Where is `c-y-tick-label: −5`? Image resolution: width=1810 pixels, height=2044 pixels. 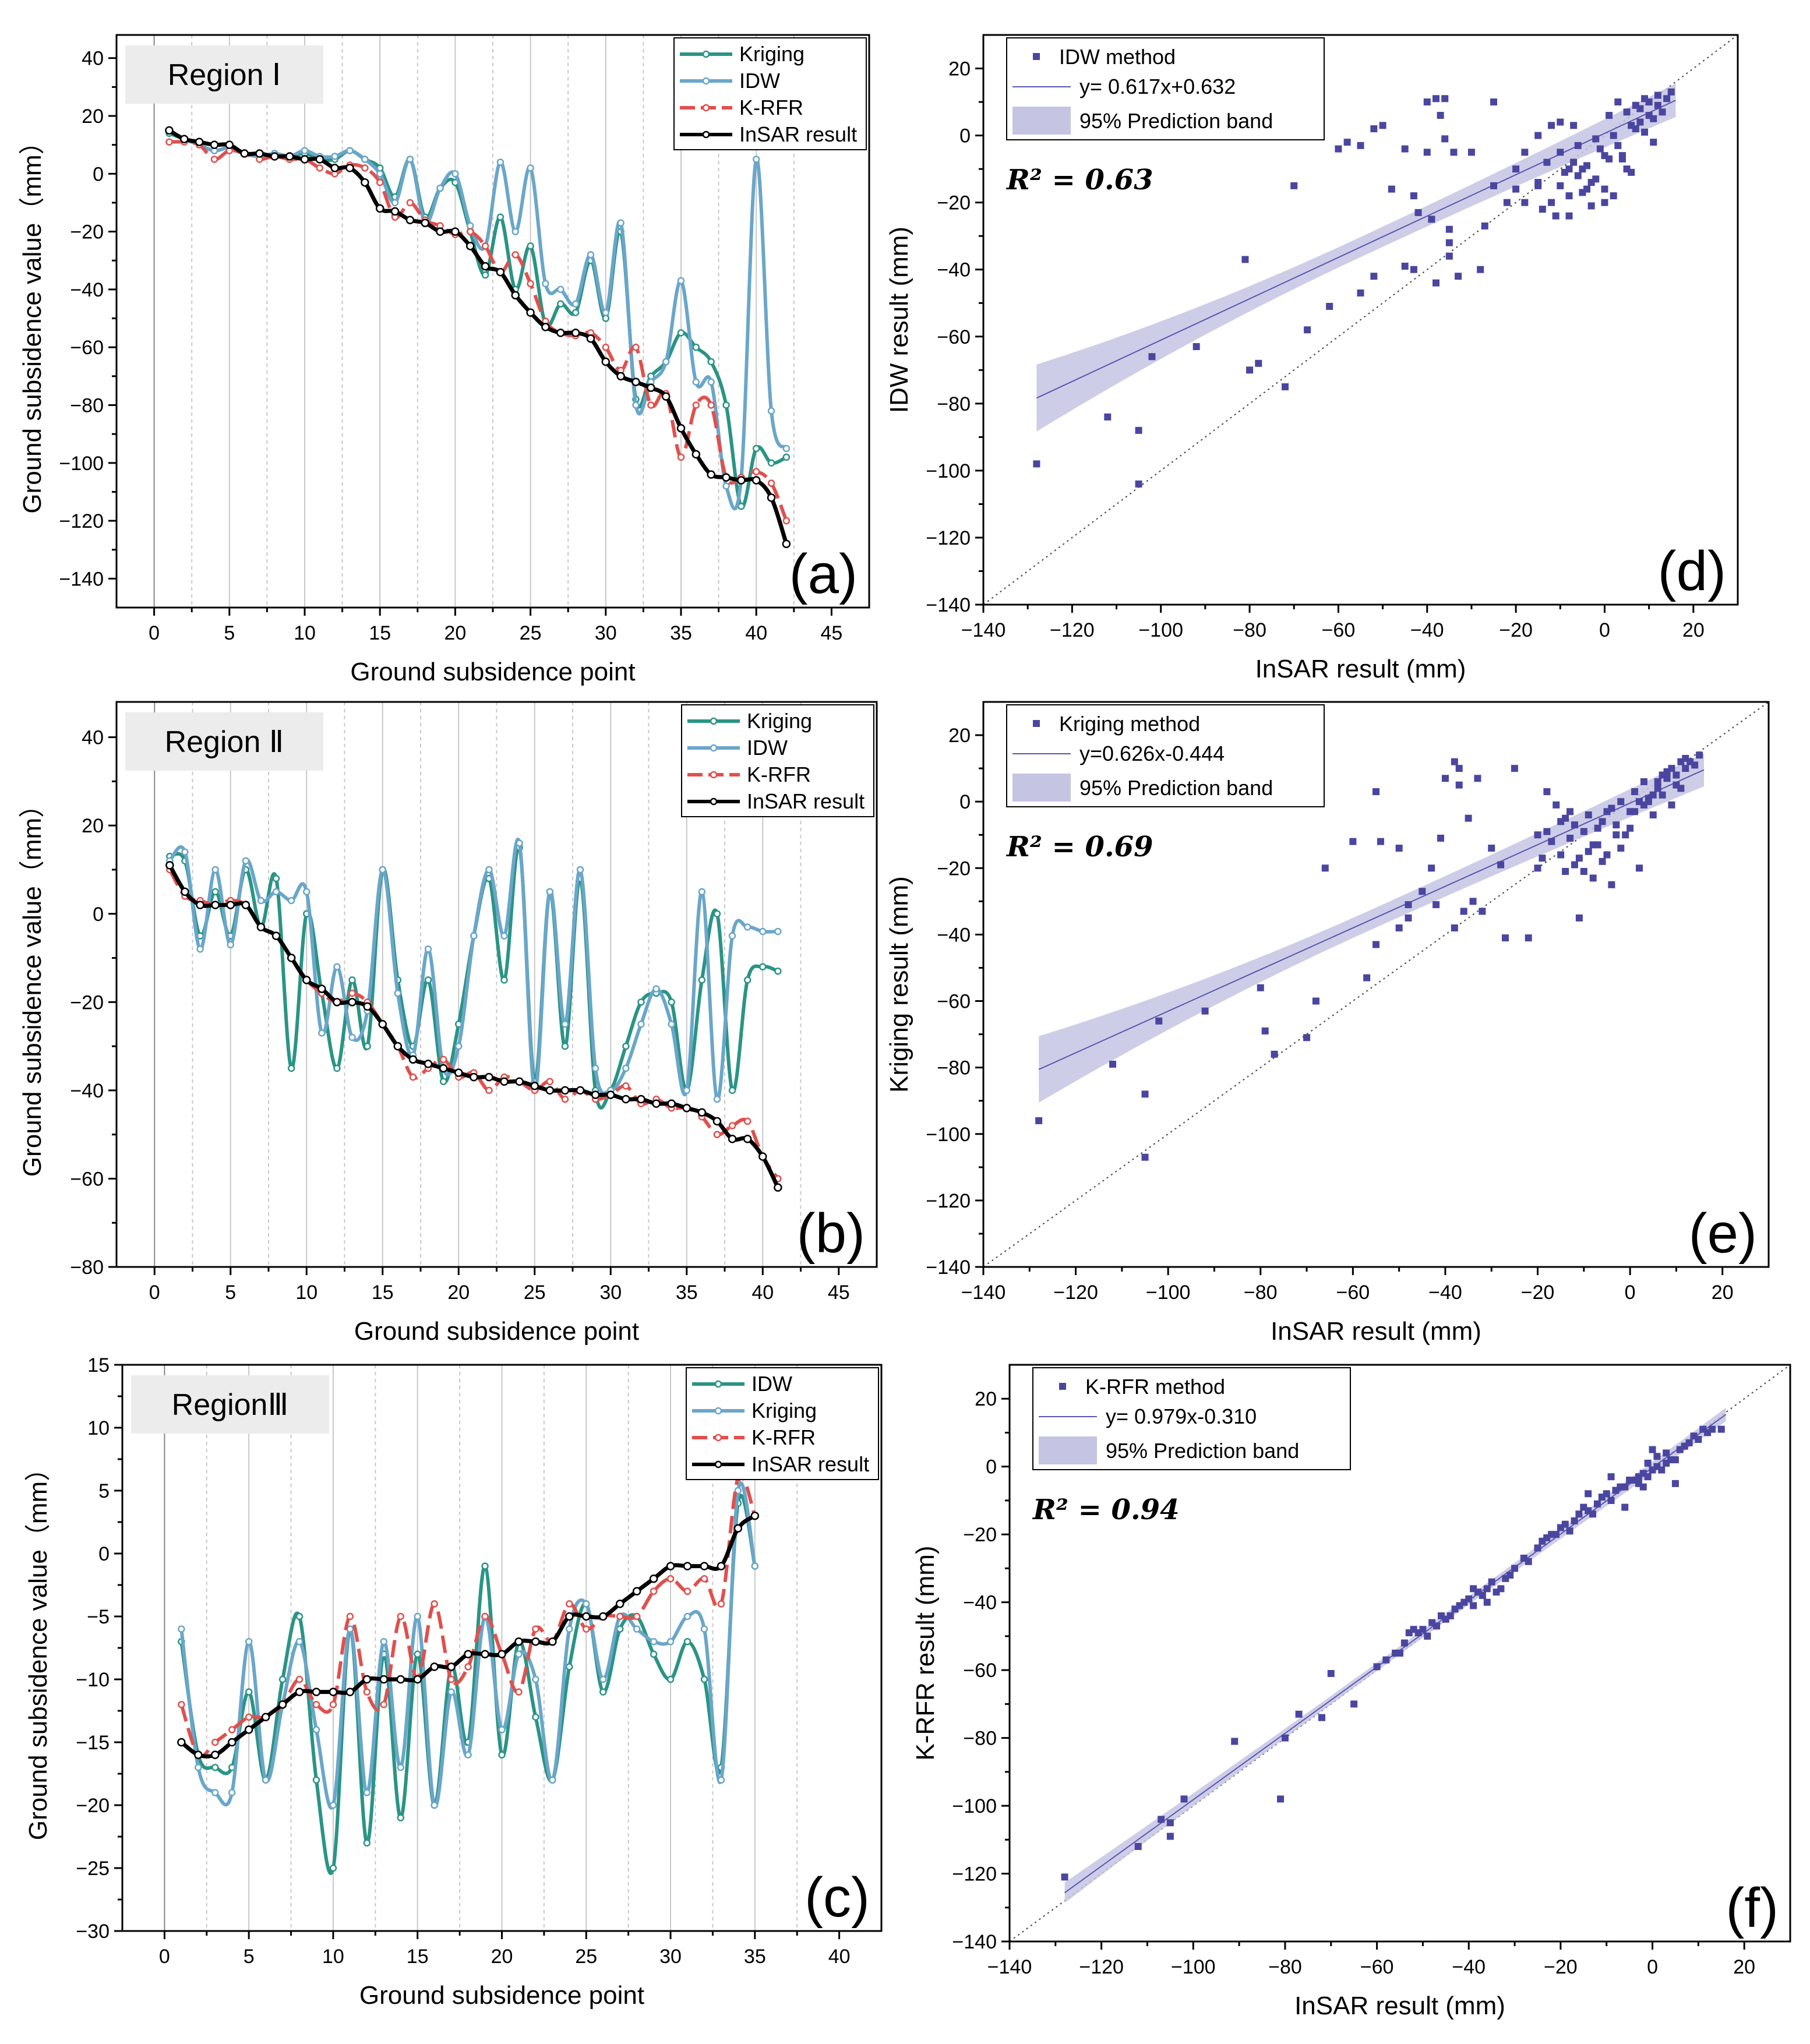
c-y-tick-label: −5 is located at coordinates (98, 1617).